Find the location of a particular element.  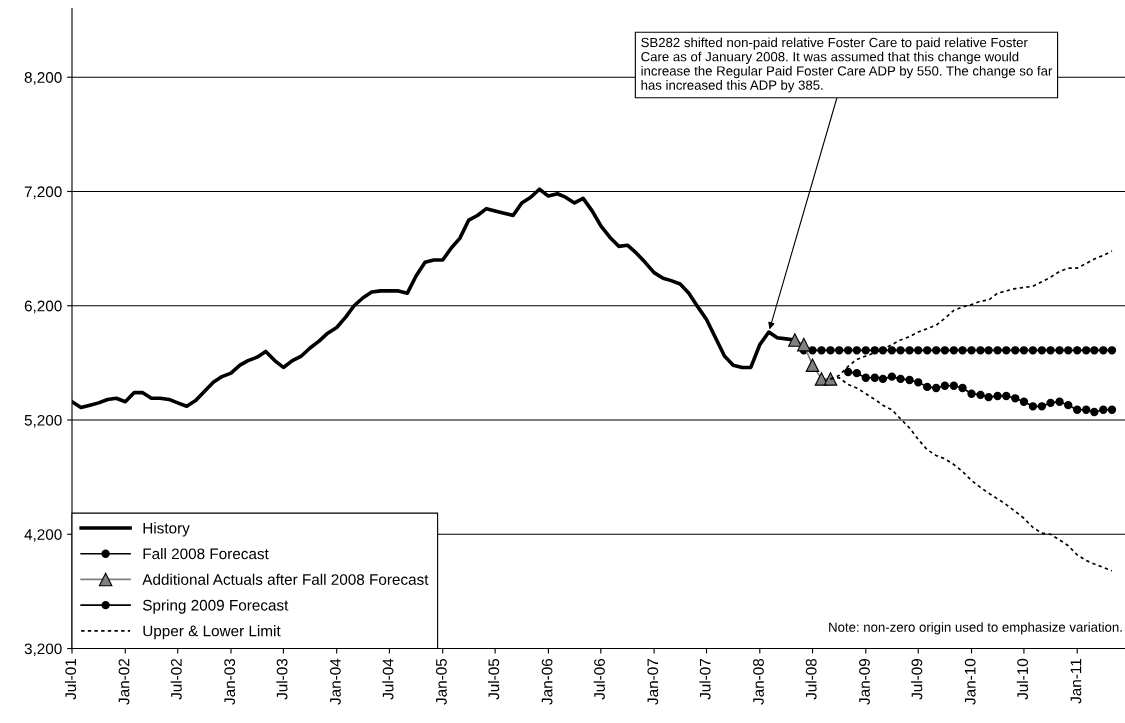

x-tick-label: Jan-05 is located at coordinates (441, 681).